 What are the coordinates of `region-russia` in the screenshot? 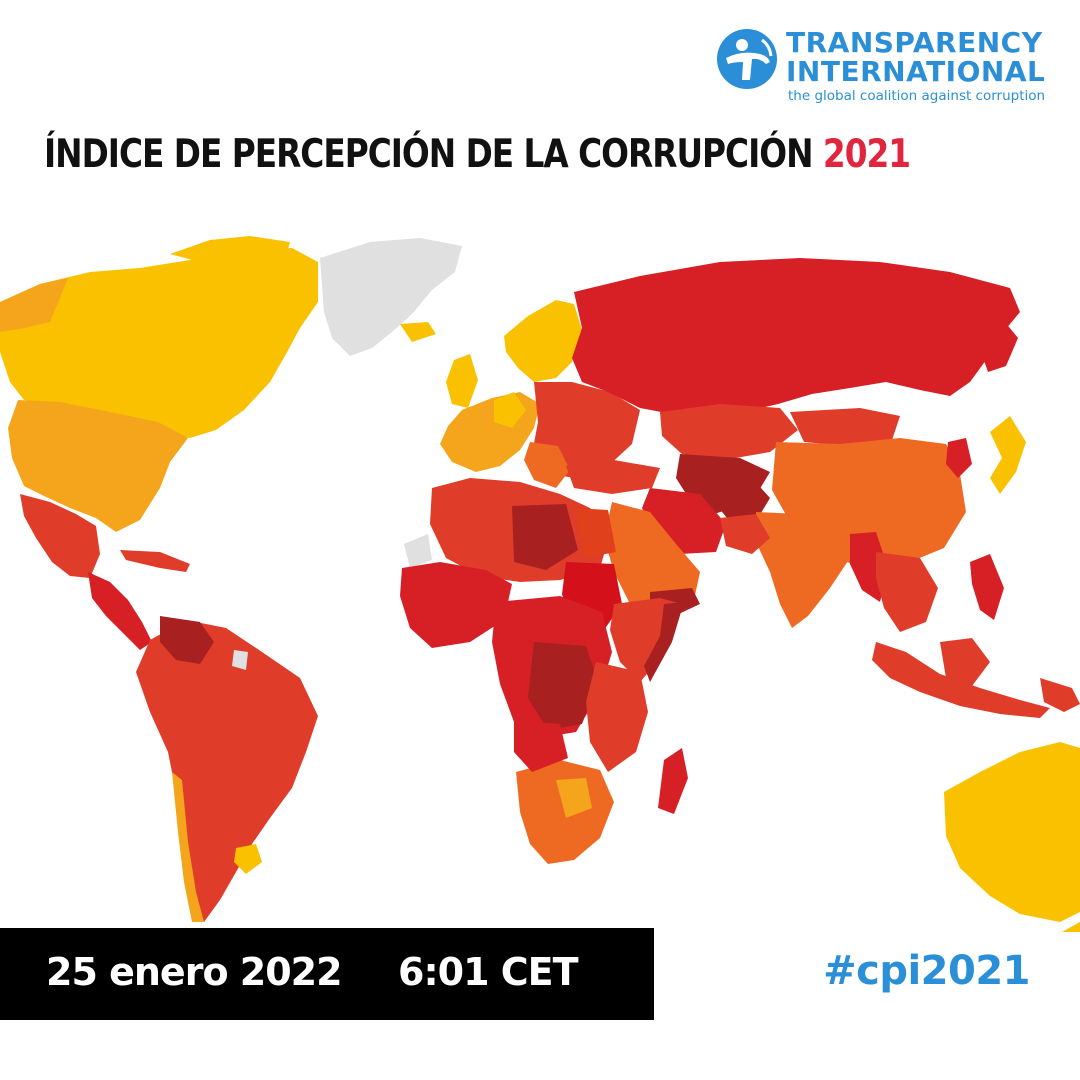 It's located at (796, 336).